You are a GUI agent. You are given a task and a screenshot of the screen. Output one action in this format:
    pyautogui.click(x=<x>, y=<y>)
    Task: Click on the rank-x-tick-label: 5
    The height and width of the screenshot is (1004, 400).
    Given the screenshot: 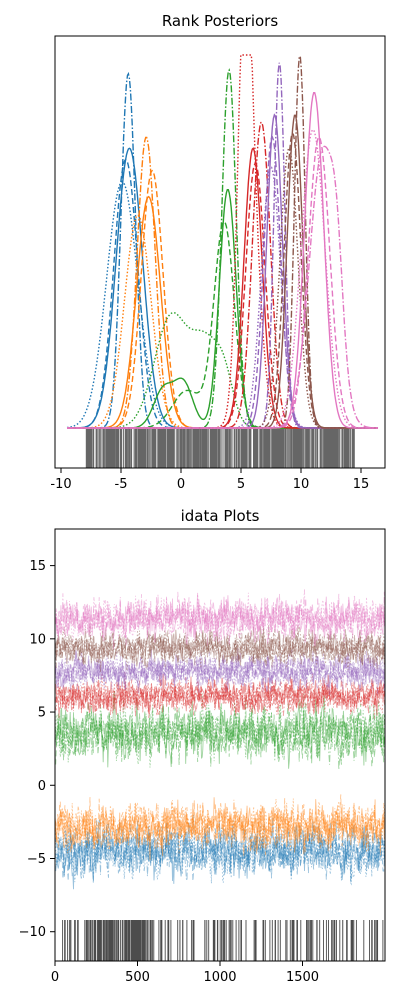 What is the action you would take?
    pyautogui.click(x=241, y=484)
    